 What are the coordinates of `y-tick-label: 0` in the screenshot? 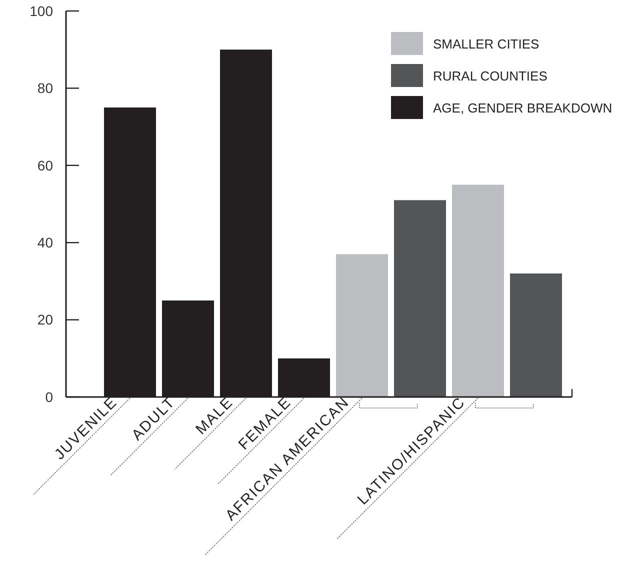 It's located at (49, 396).